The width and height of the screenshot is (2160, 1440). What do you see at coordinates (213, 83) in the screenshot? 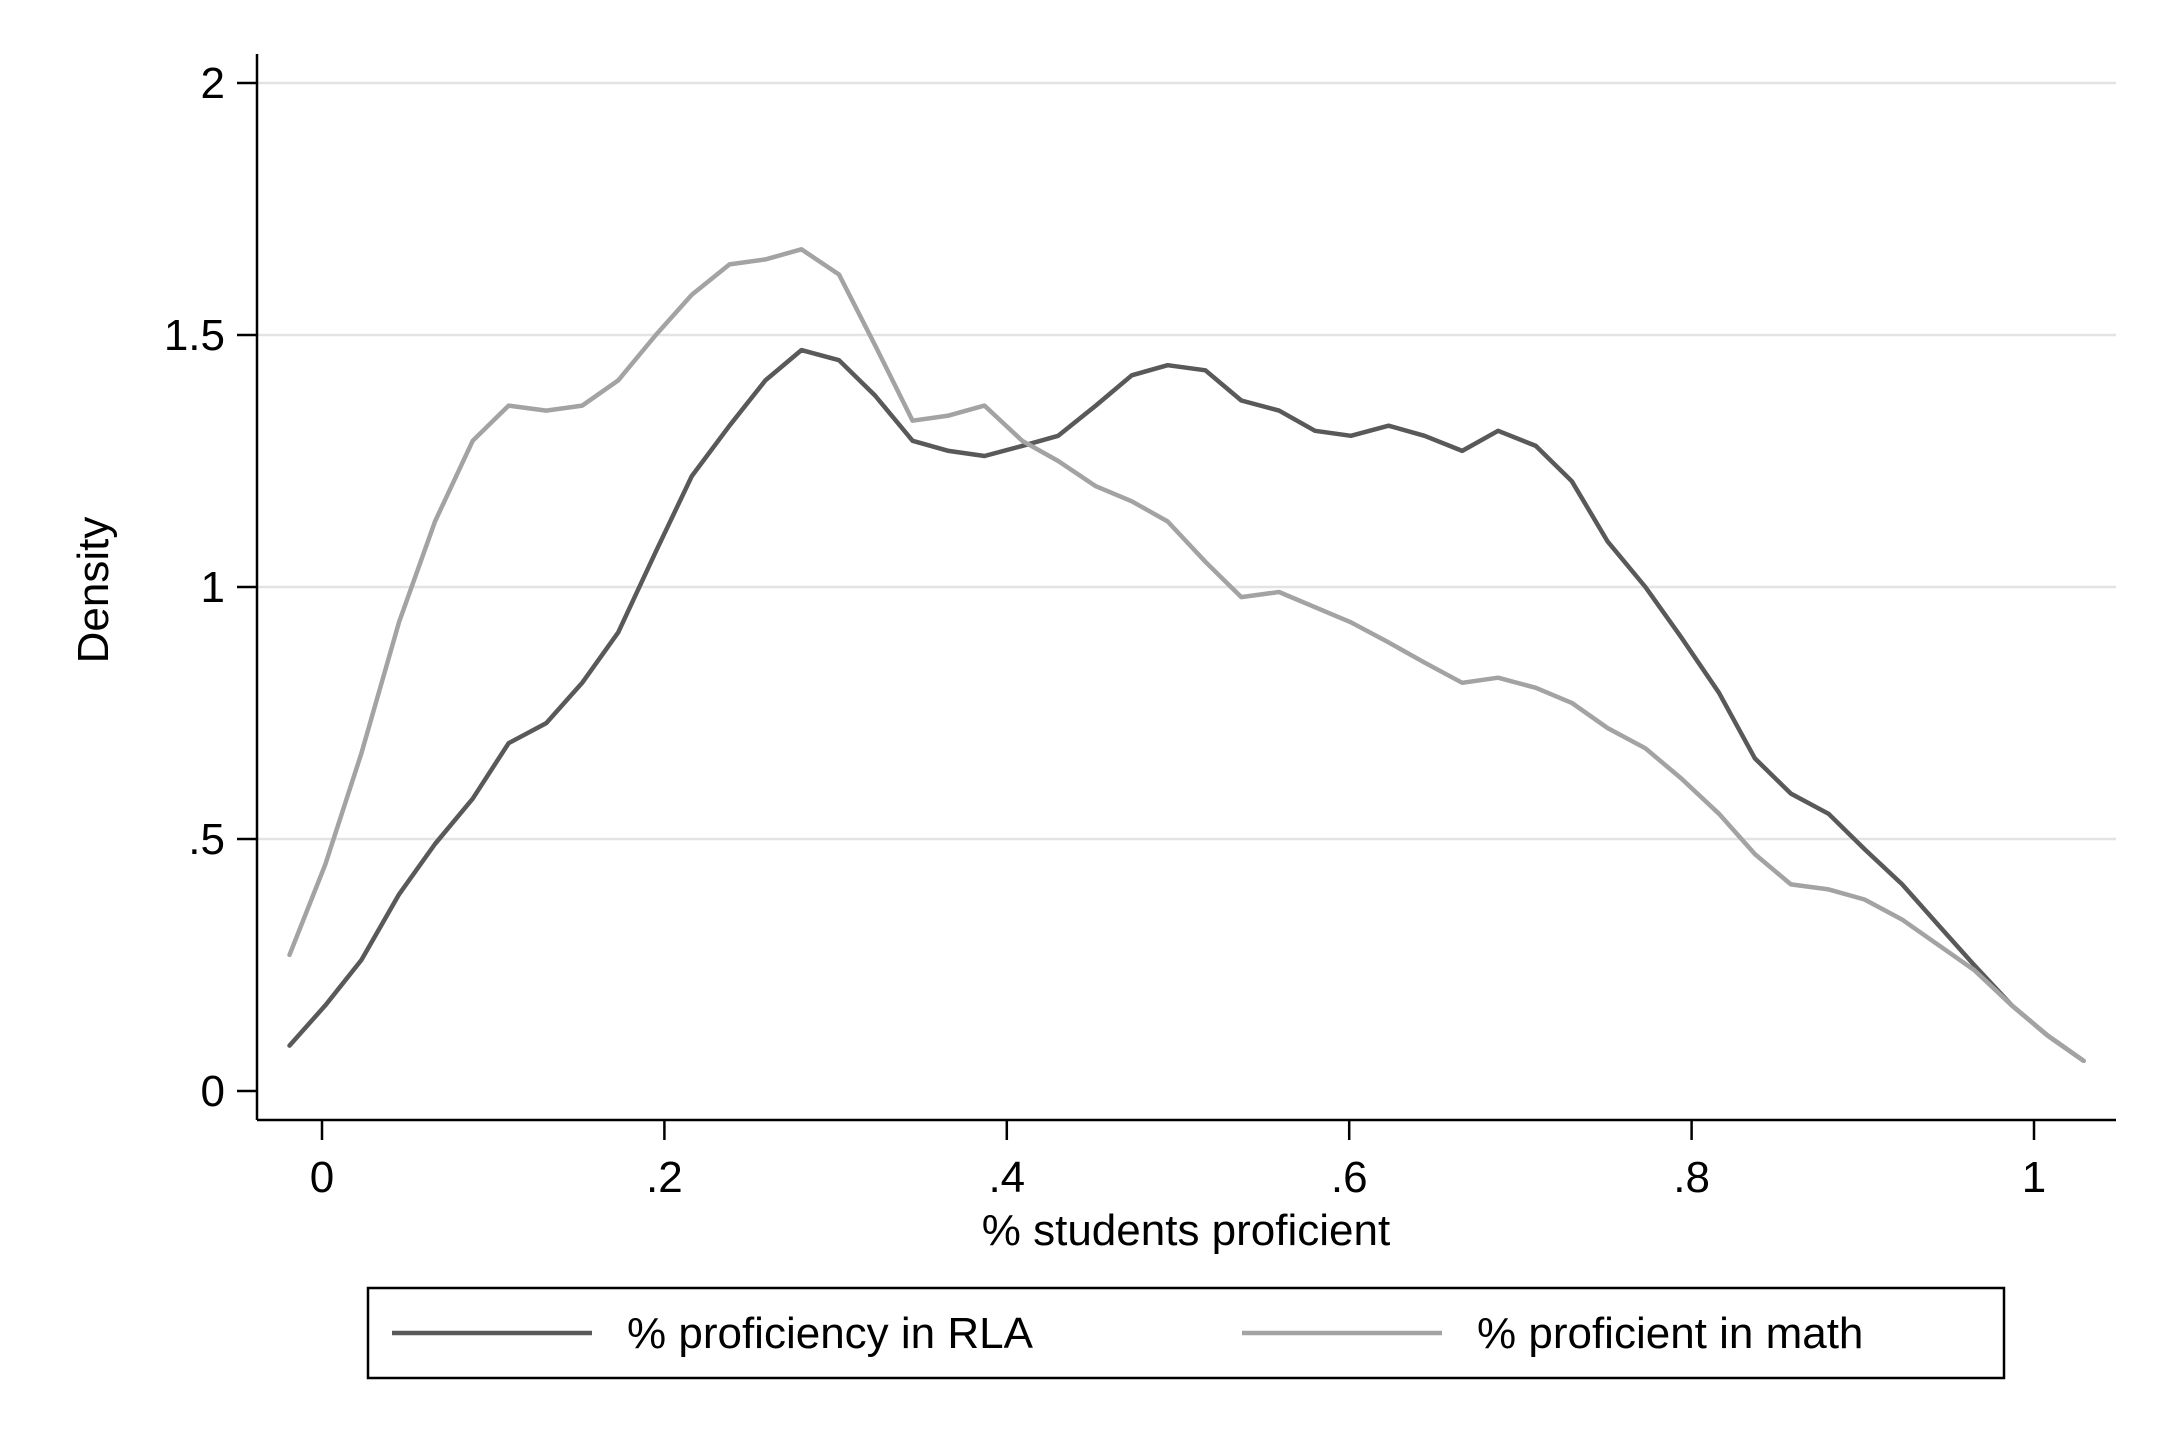
I see `y-tick-label: 2` at bounding box center [213, 83].